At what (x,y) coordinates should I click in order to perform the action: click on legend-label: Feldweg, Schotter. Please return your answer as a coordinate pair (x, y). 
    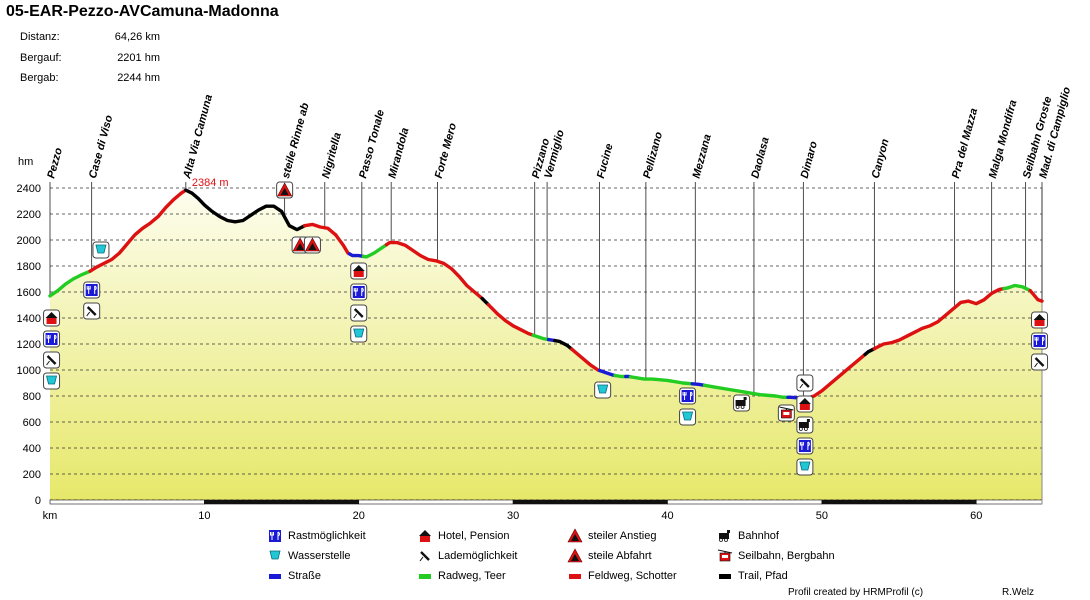
    Looking at the image, I should click on (632, 576).